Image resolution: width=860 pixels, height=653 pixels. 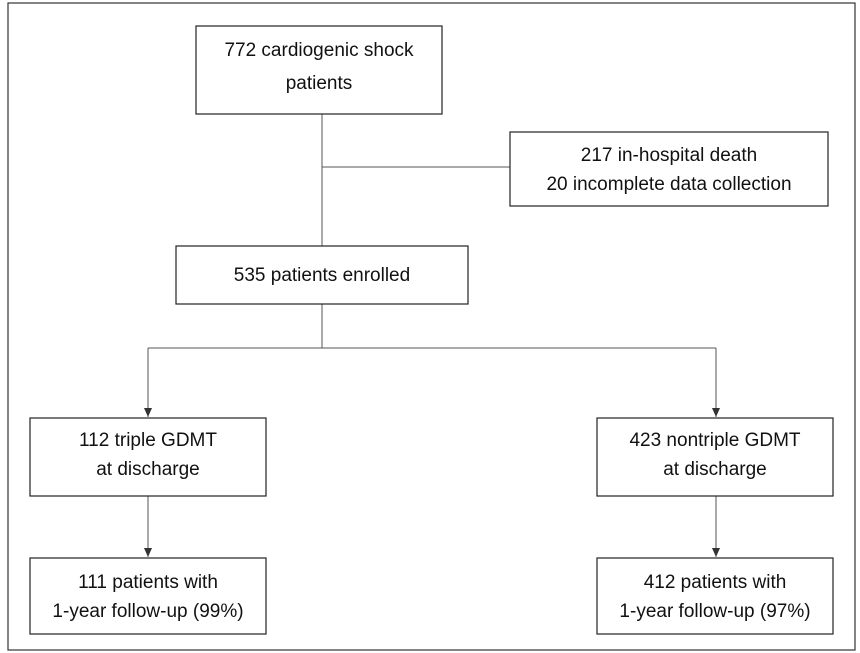 What do you see at coordinates (319, 50) in the screenshot?
I see `node-label: 772 cardiogenic shock` at bounding box center [319, 50].